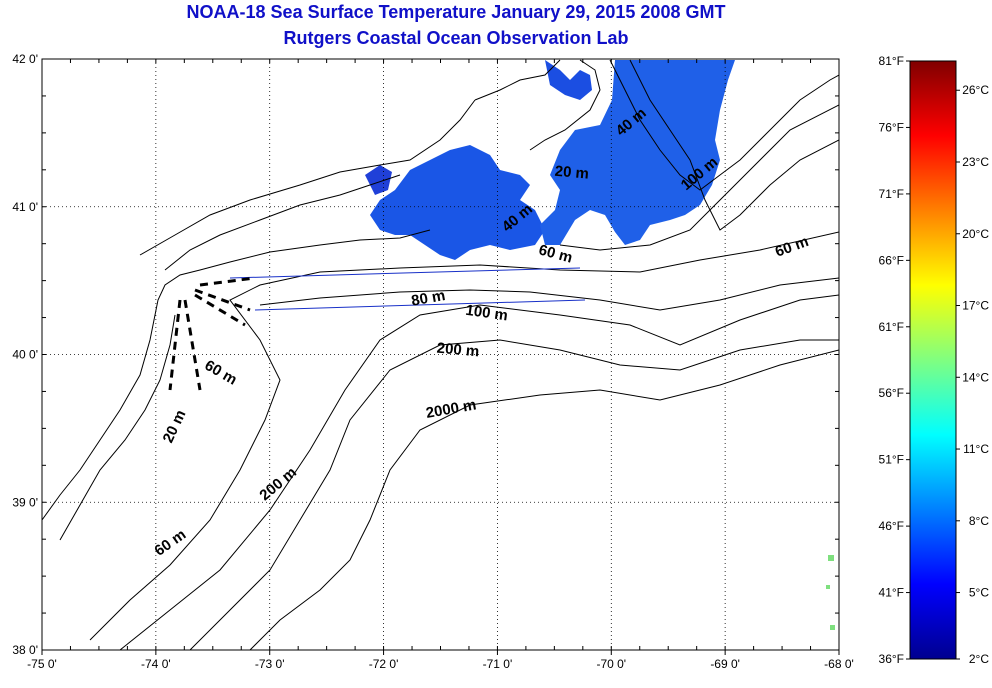 This screenshot has height=688, width=992. What do you see at coordinates (976, 449) in the screenshot?
I see `colorbar-c-label: 11°C` at bounding box center [976, 449].